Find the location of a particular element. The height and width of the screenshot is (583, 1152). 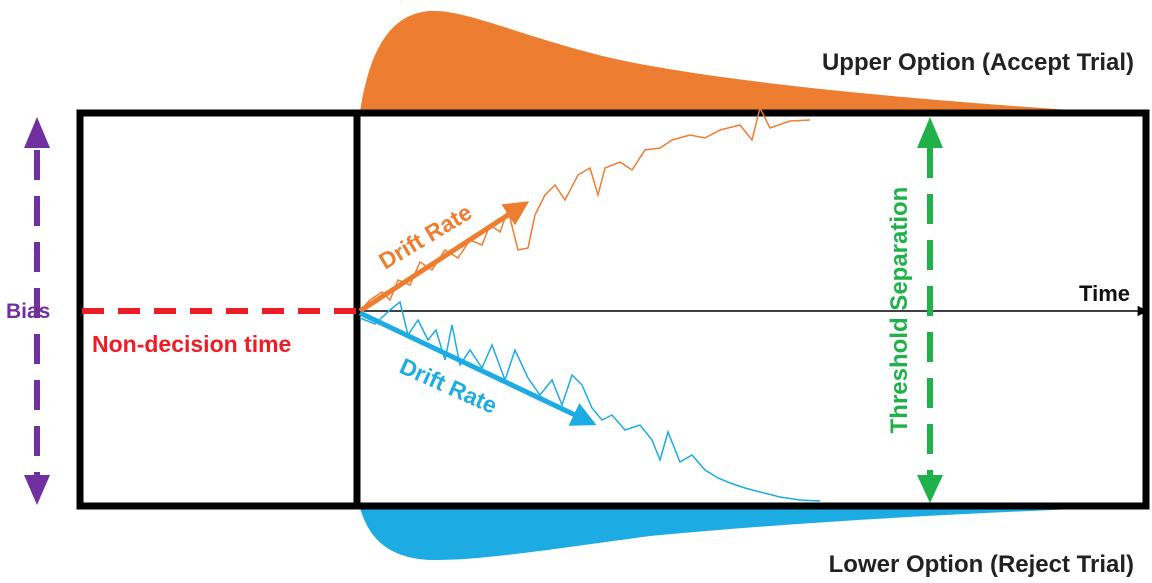

threshold-separation-label: Threshold Separation is located at coordinates (899, 310).